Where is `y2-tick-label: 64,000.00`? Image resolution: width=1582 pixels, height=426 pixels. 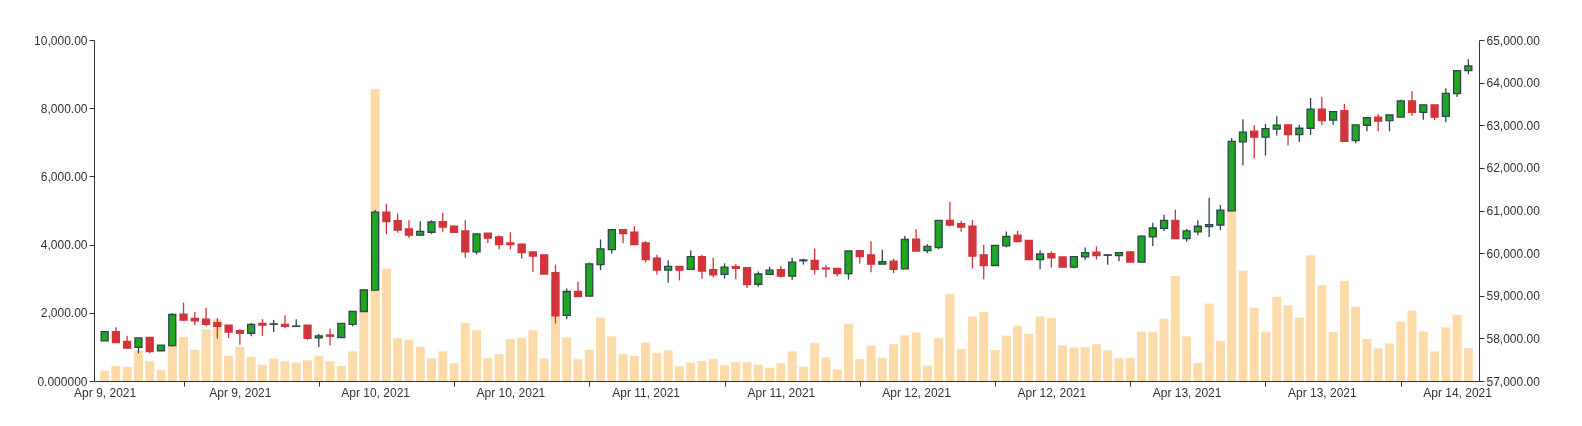 y2-tick-label: 64,000.00 is located at coordinates (1513, 83).